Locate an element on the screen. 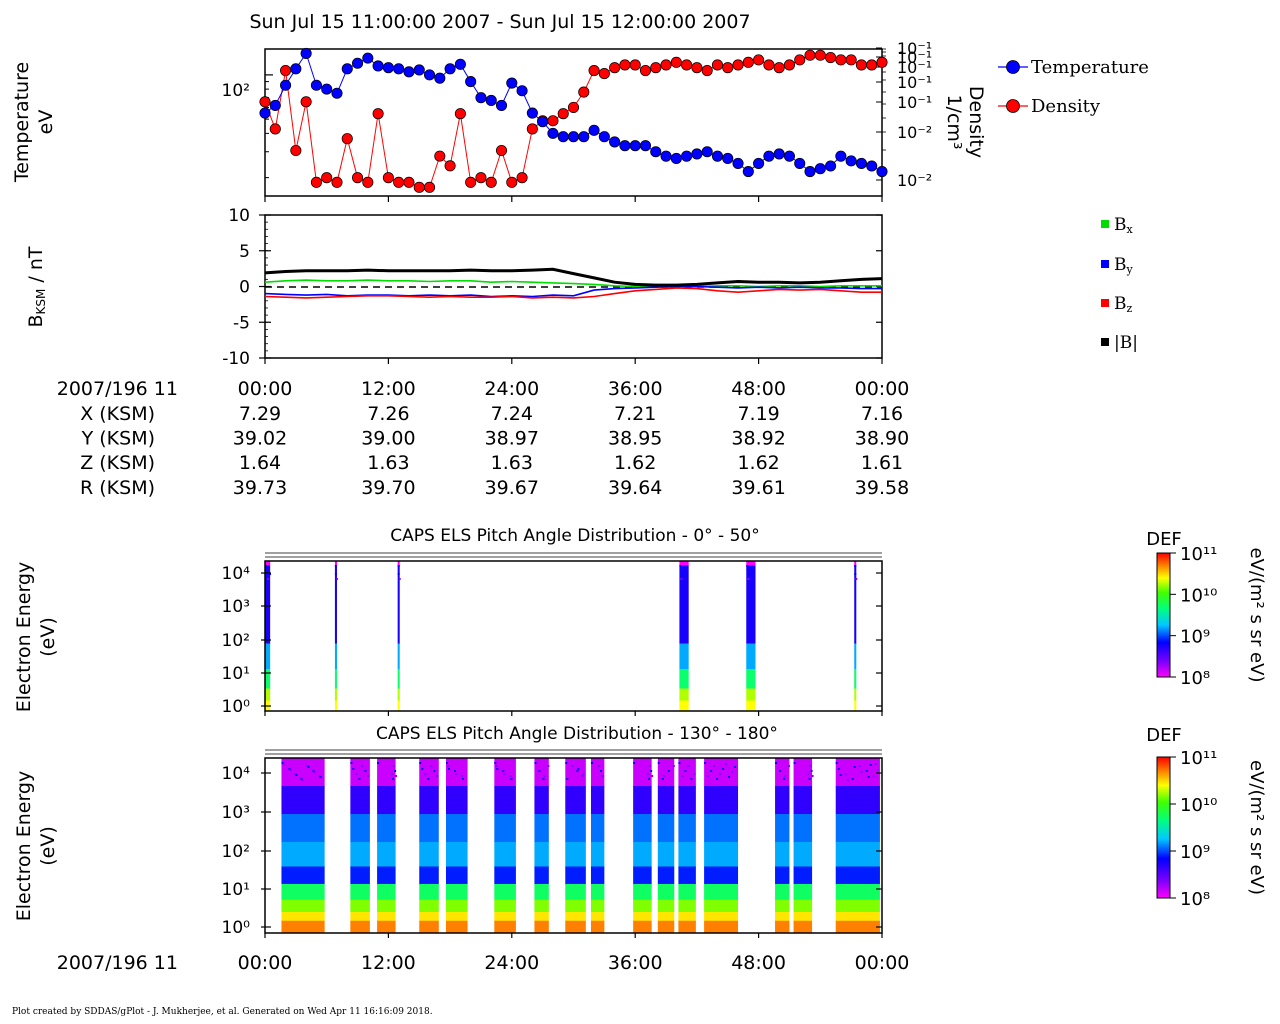 The image size is (1280, 1024). density-ylabel-line1: Density is located at coordinates (976, 122).